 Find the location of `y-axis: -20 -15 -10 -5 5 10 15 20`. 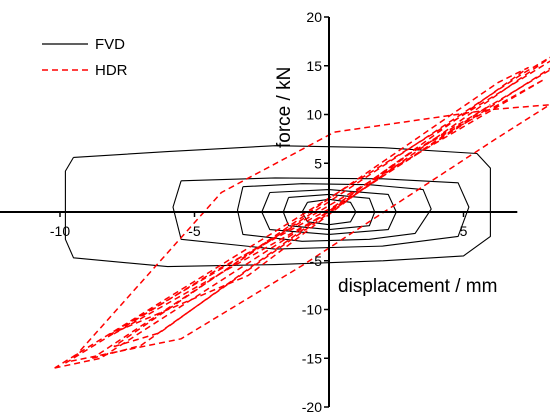

y-axis: -20 -15 -10 -5 5 10 15 20 is located at coordinates (316, 212).